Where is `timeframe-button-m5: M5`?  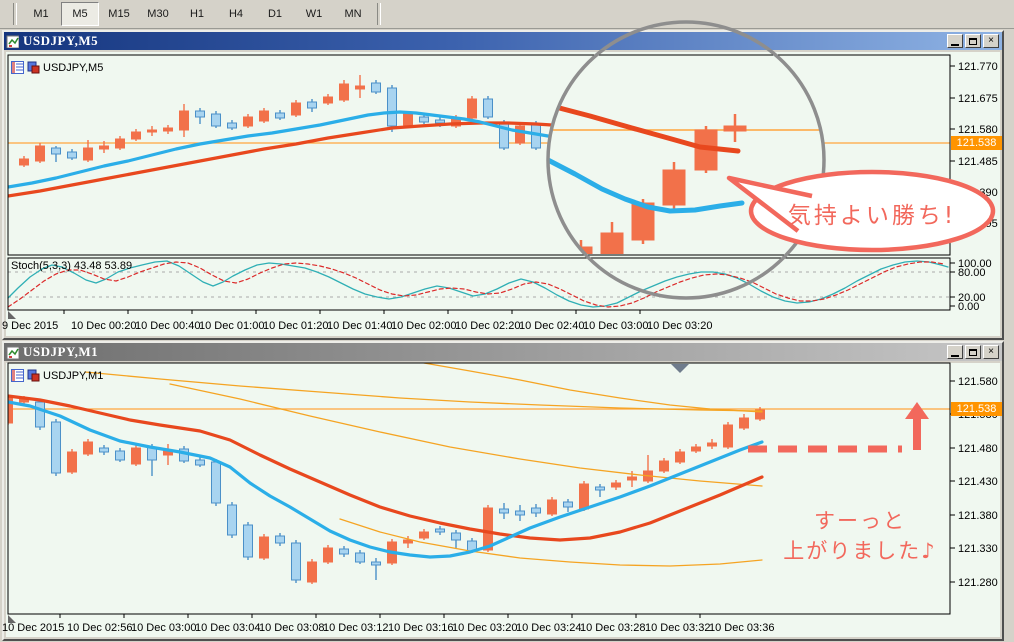 timeframe-button-m5: M5 is located at coordinates (80, 14).